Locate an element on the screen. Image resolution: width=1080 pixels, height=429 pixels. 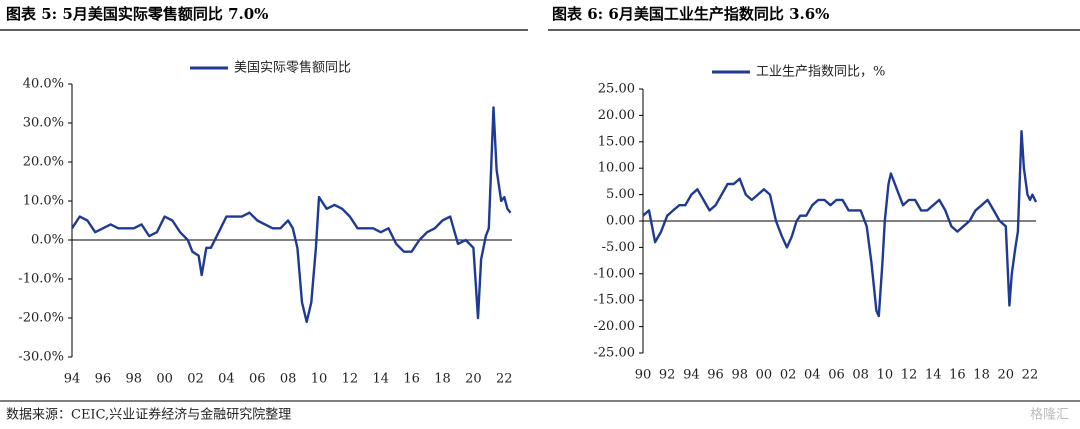
legend-label: 工业生产指数同比，% is located at coordinates (820, 72).